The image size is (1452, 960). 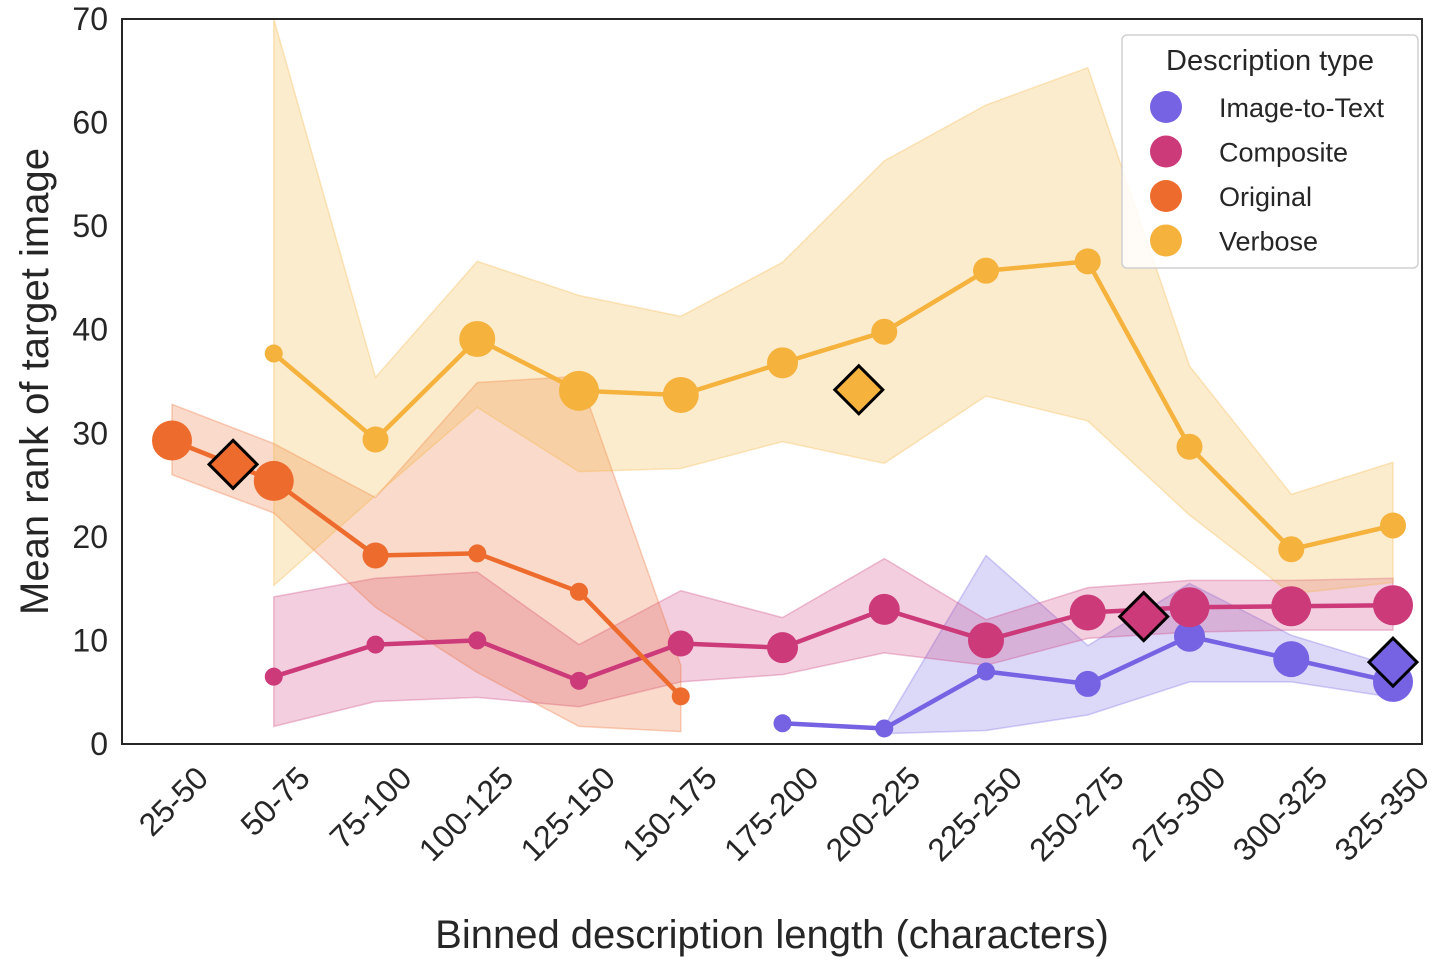 What do you see at coordinates (1382, 814) in the screenshot?
I see `x-tick-label-325-350: 325-350` at bounding box center [1382, 814].